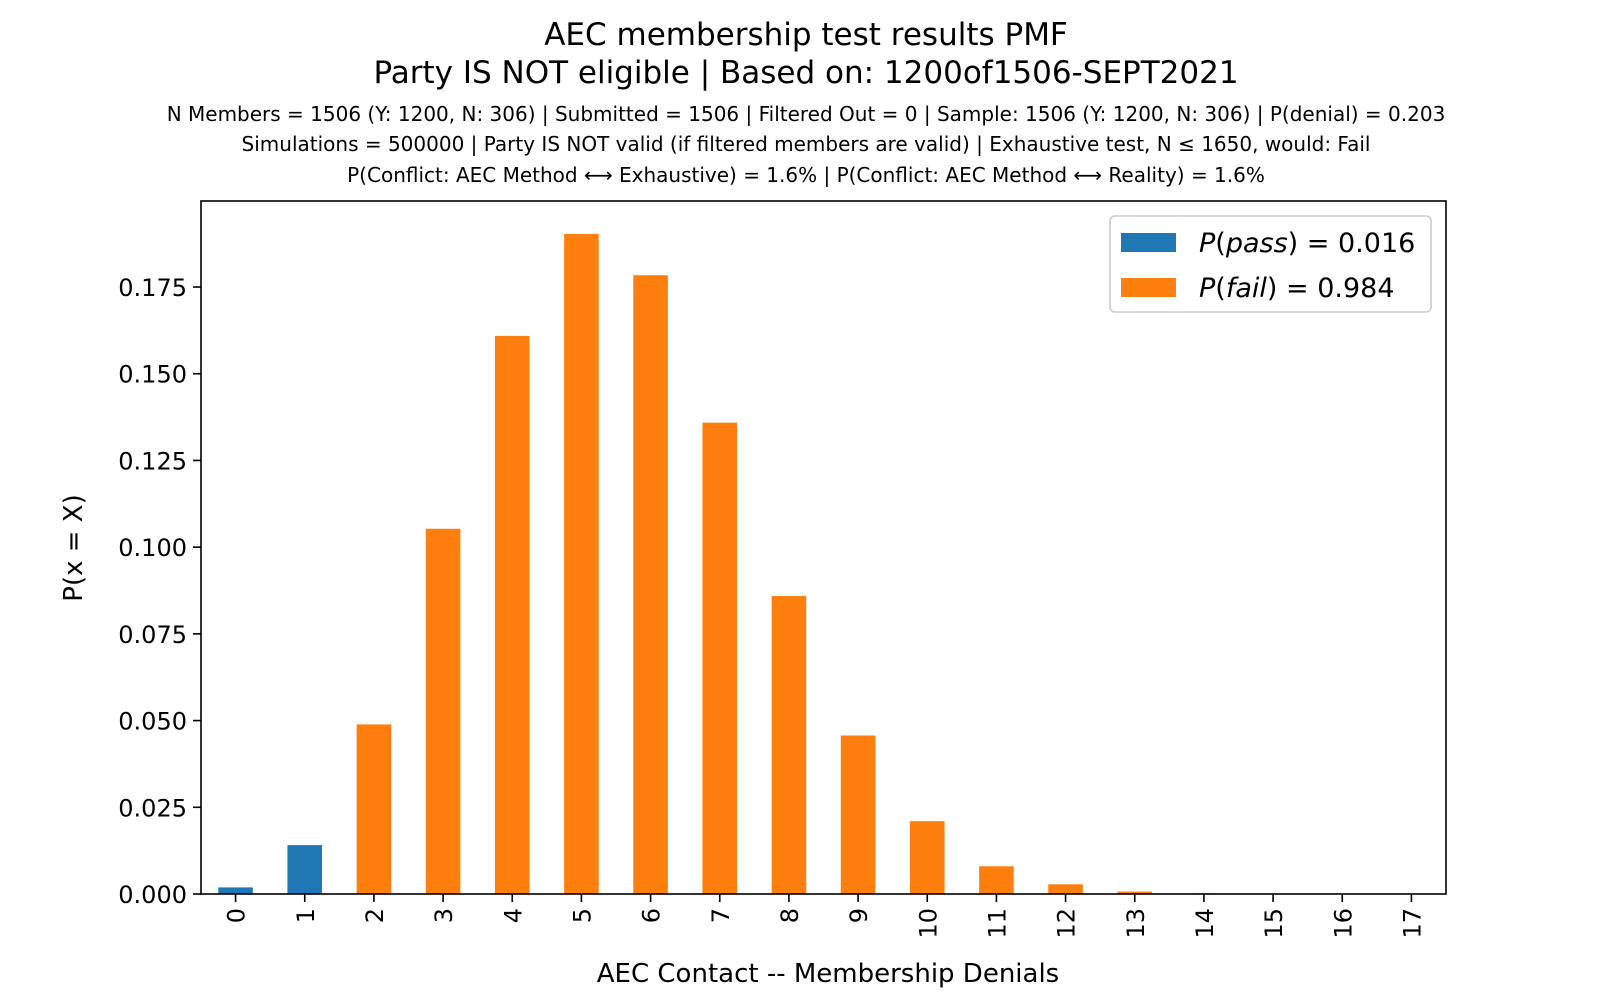  Describe the element at coordinates (806, 35) in the screenshot. I see `chart-title: AEC membership test results PMF` at that location.